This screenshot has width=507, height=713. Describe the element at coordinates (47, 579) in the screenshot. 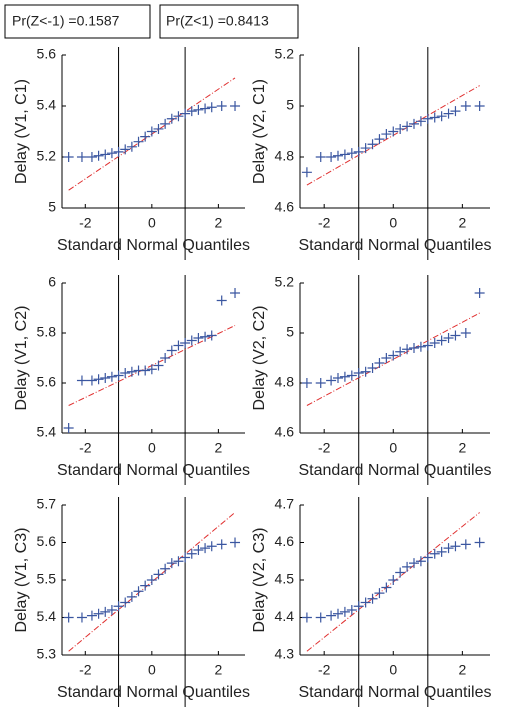

I see `y-tick-label: 5.5` at that location.